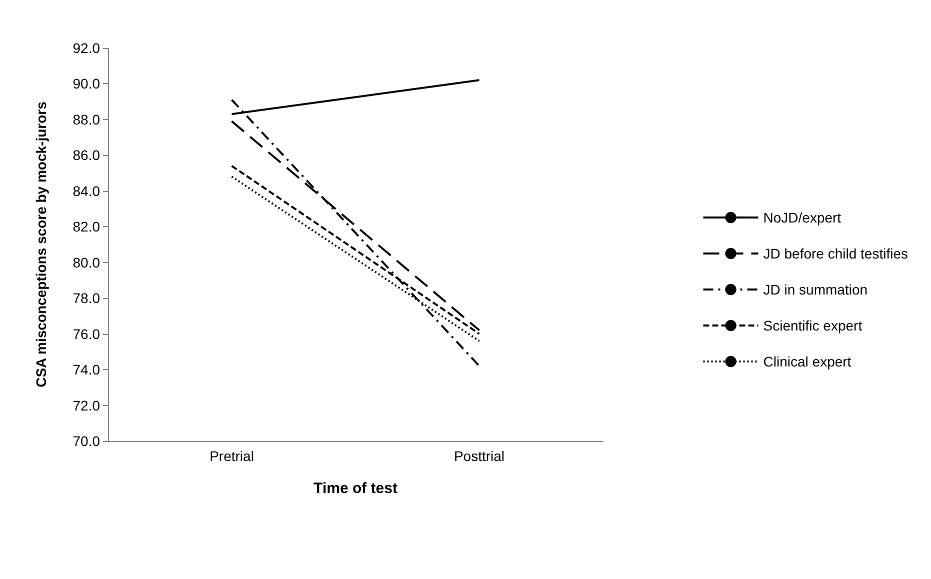  What do you see at coordinates (86, 226) in the screenshot?
I see `y-tick-label: 82.0` at bounding box center [86, 226].